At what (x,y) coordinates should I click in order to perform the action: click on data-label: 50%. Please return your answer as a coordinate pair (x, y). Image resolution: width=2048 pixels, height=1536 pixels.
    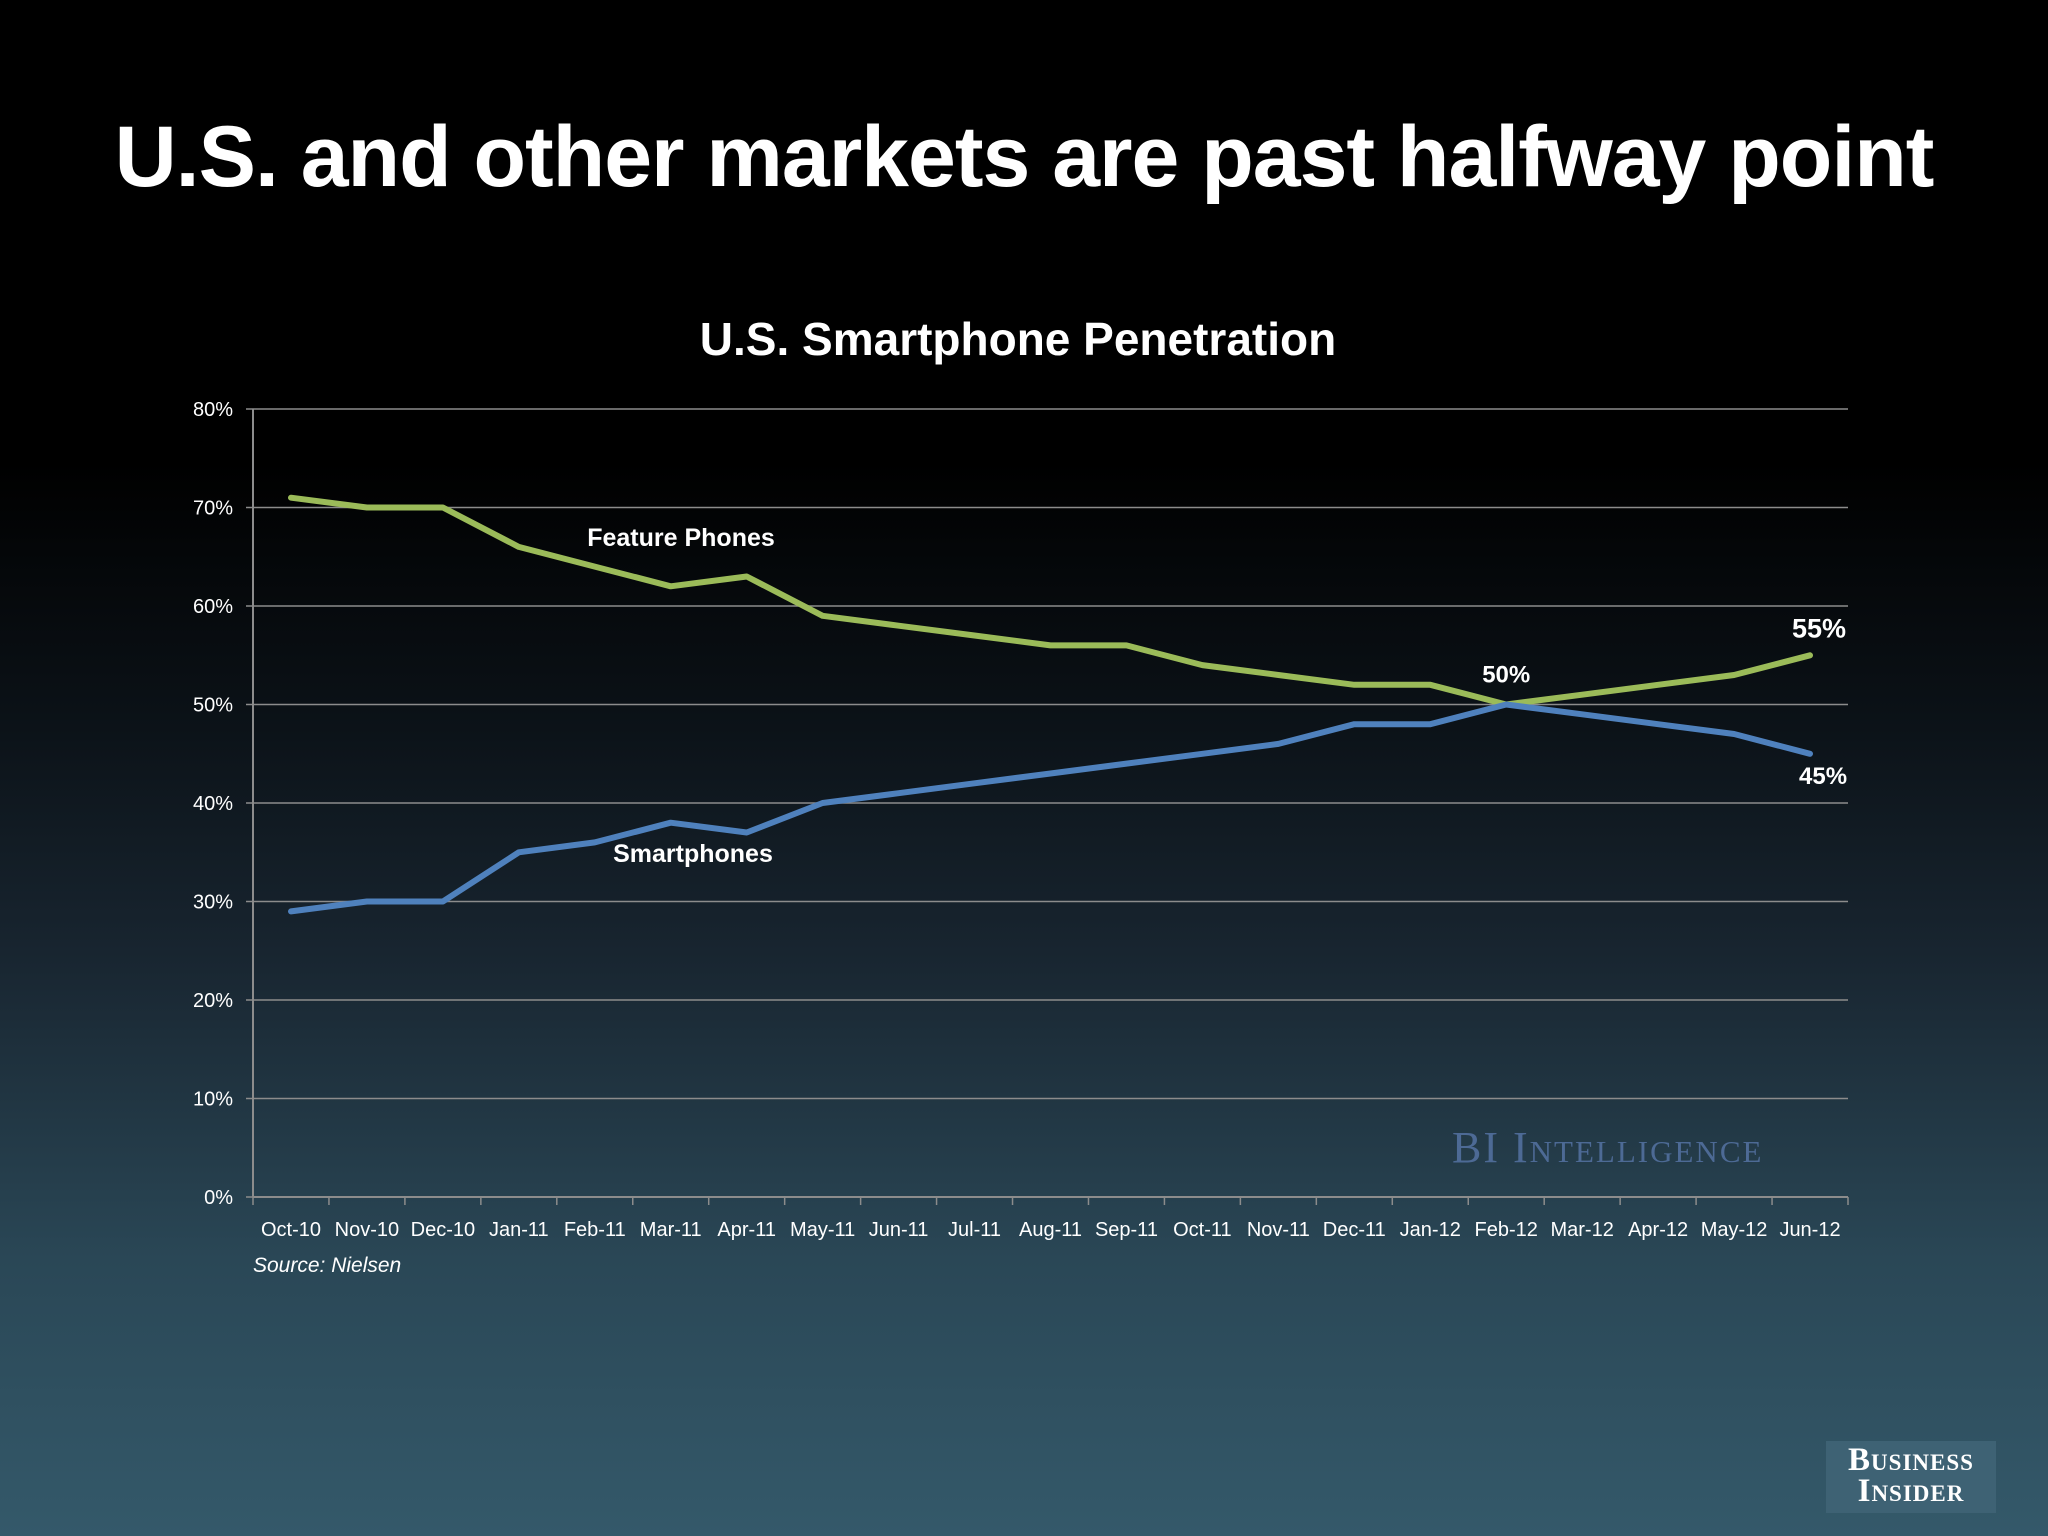
    Looking at the image, I should click on (1506, 675).